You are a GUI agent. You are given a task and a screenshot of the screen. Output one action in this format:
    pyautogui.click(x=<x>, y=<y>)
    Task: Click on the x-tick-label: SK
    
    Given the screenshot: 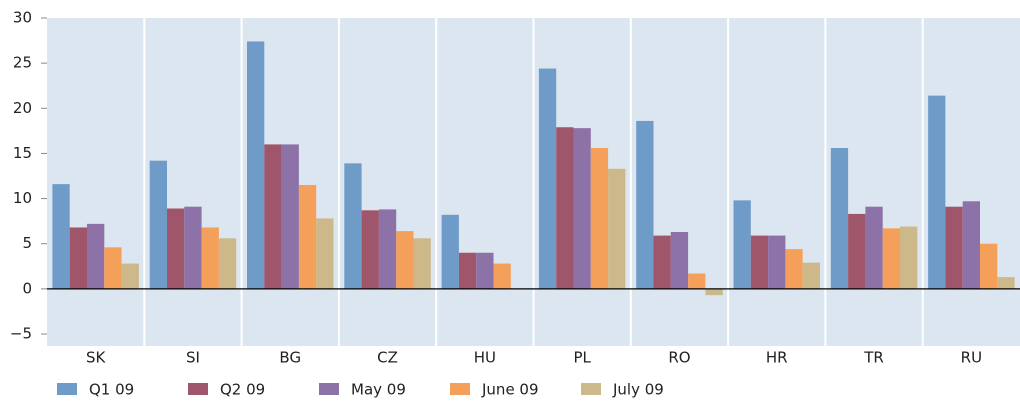 What is the action you would take?
    pyautogui.click(x=96, y=358)
    